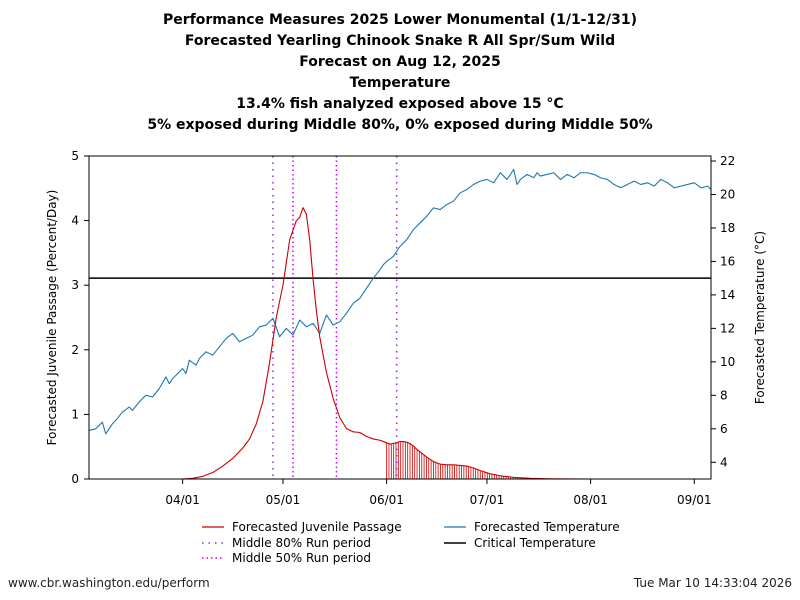 Image resolution: width=800 pixels, height=600 pixels. What do you see at coordinates (317, 527) in the screenshot?
I see `legend-label-passage: Forecasted Juvenile Passage` at bounding box center [317, 527].